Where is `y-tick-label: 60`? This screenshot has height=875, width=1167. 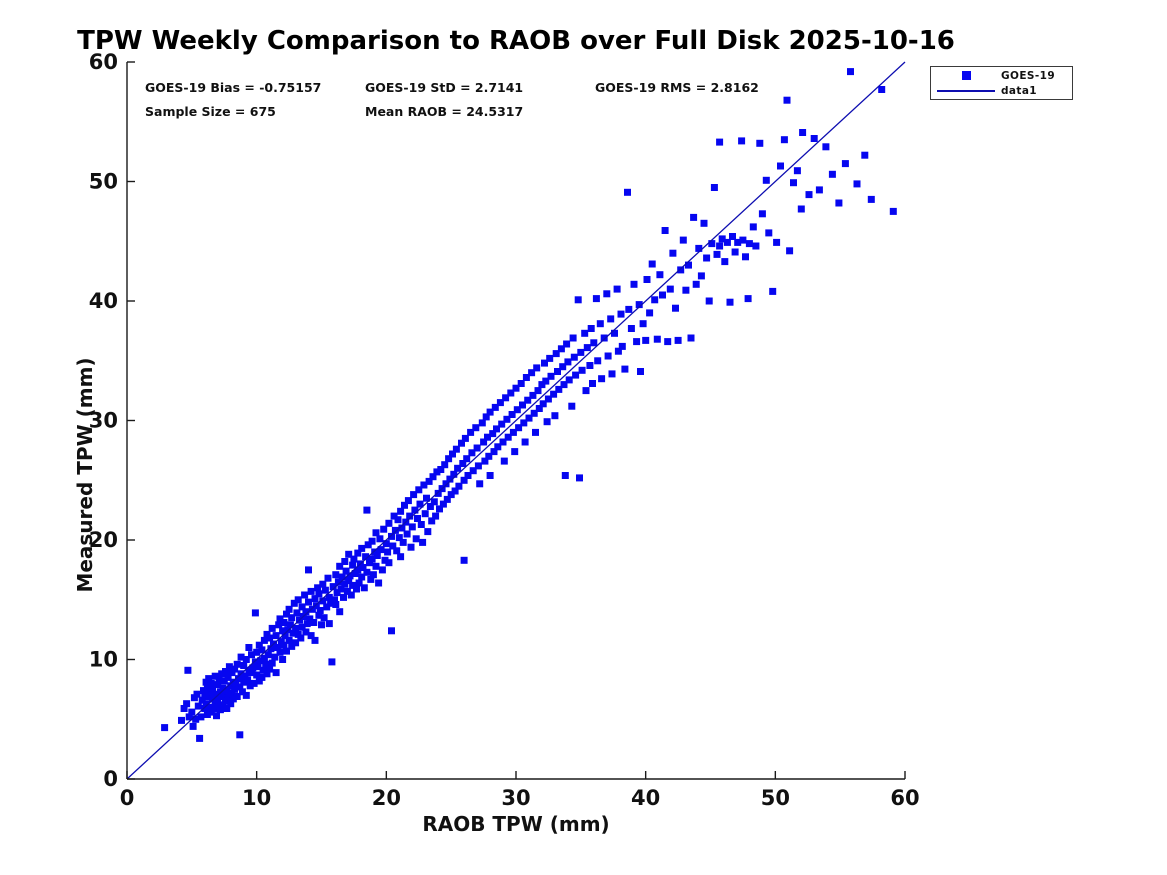 y-tick-label: 60 is located at coordinates (103, 62).